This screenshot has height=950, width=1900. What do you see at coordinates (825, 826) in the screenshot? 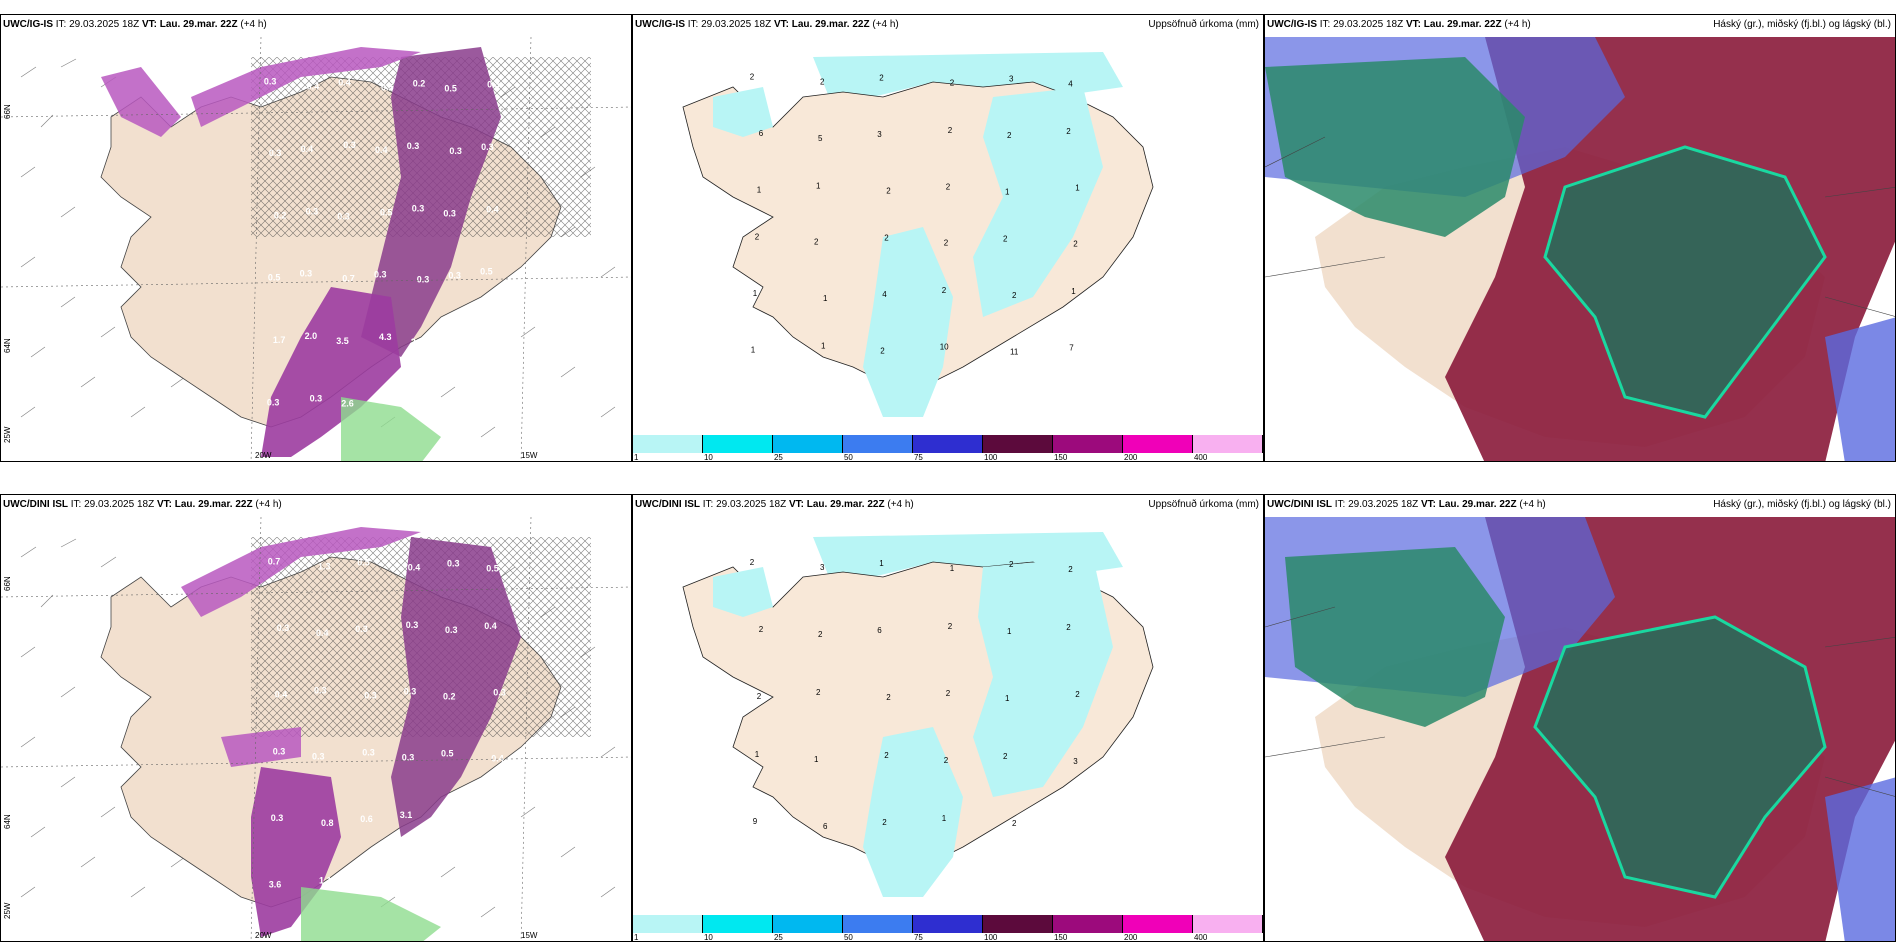
I see `map-value-label: 6` at bounding box center [825, 826].